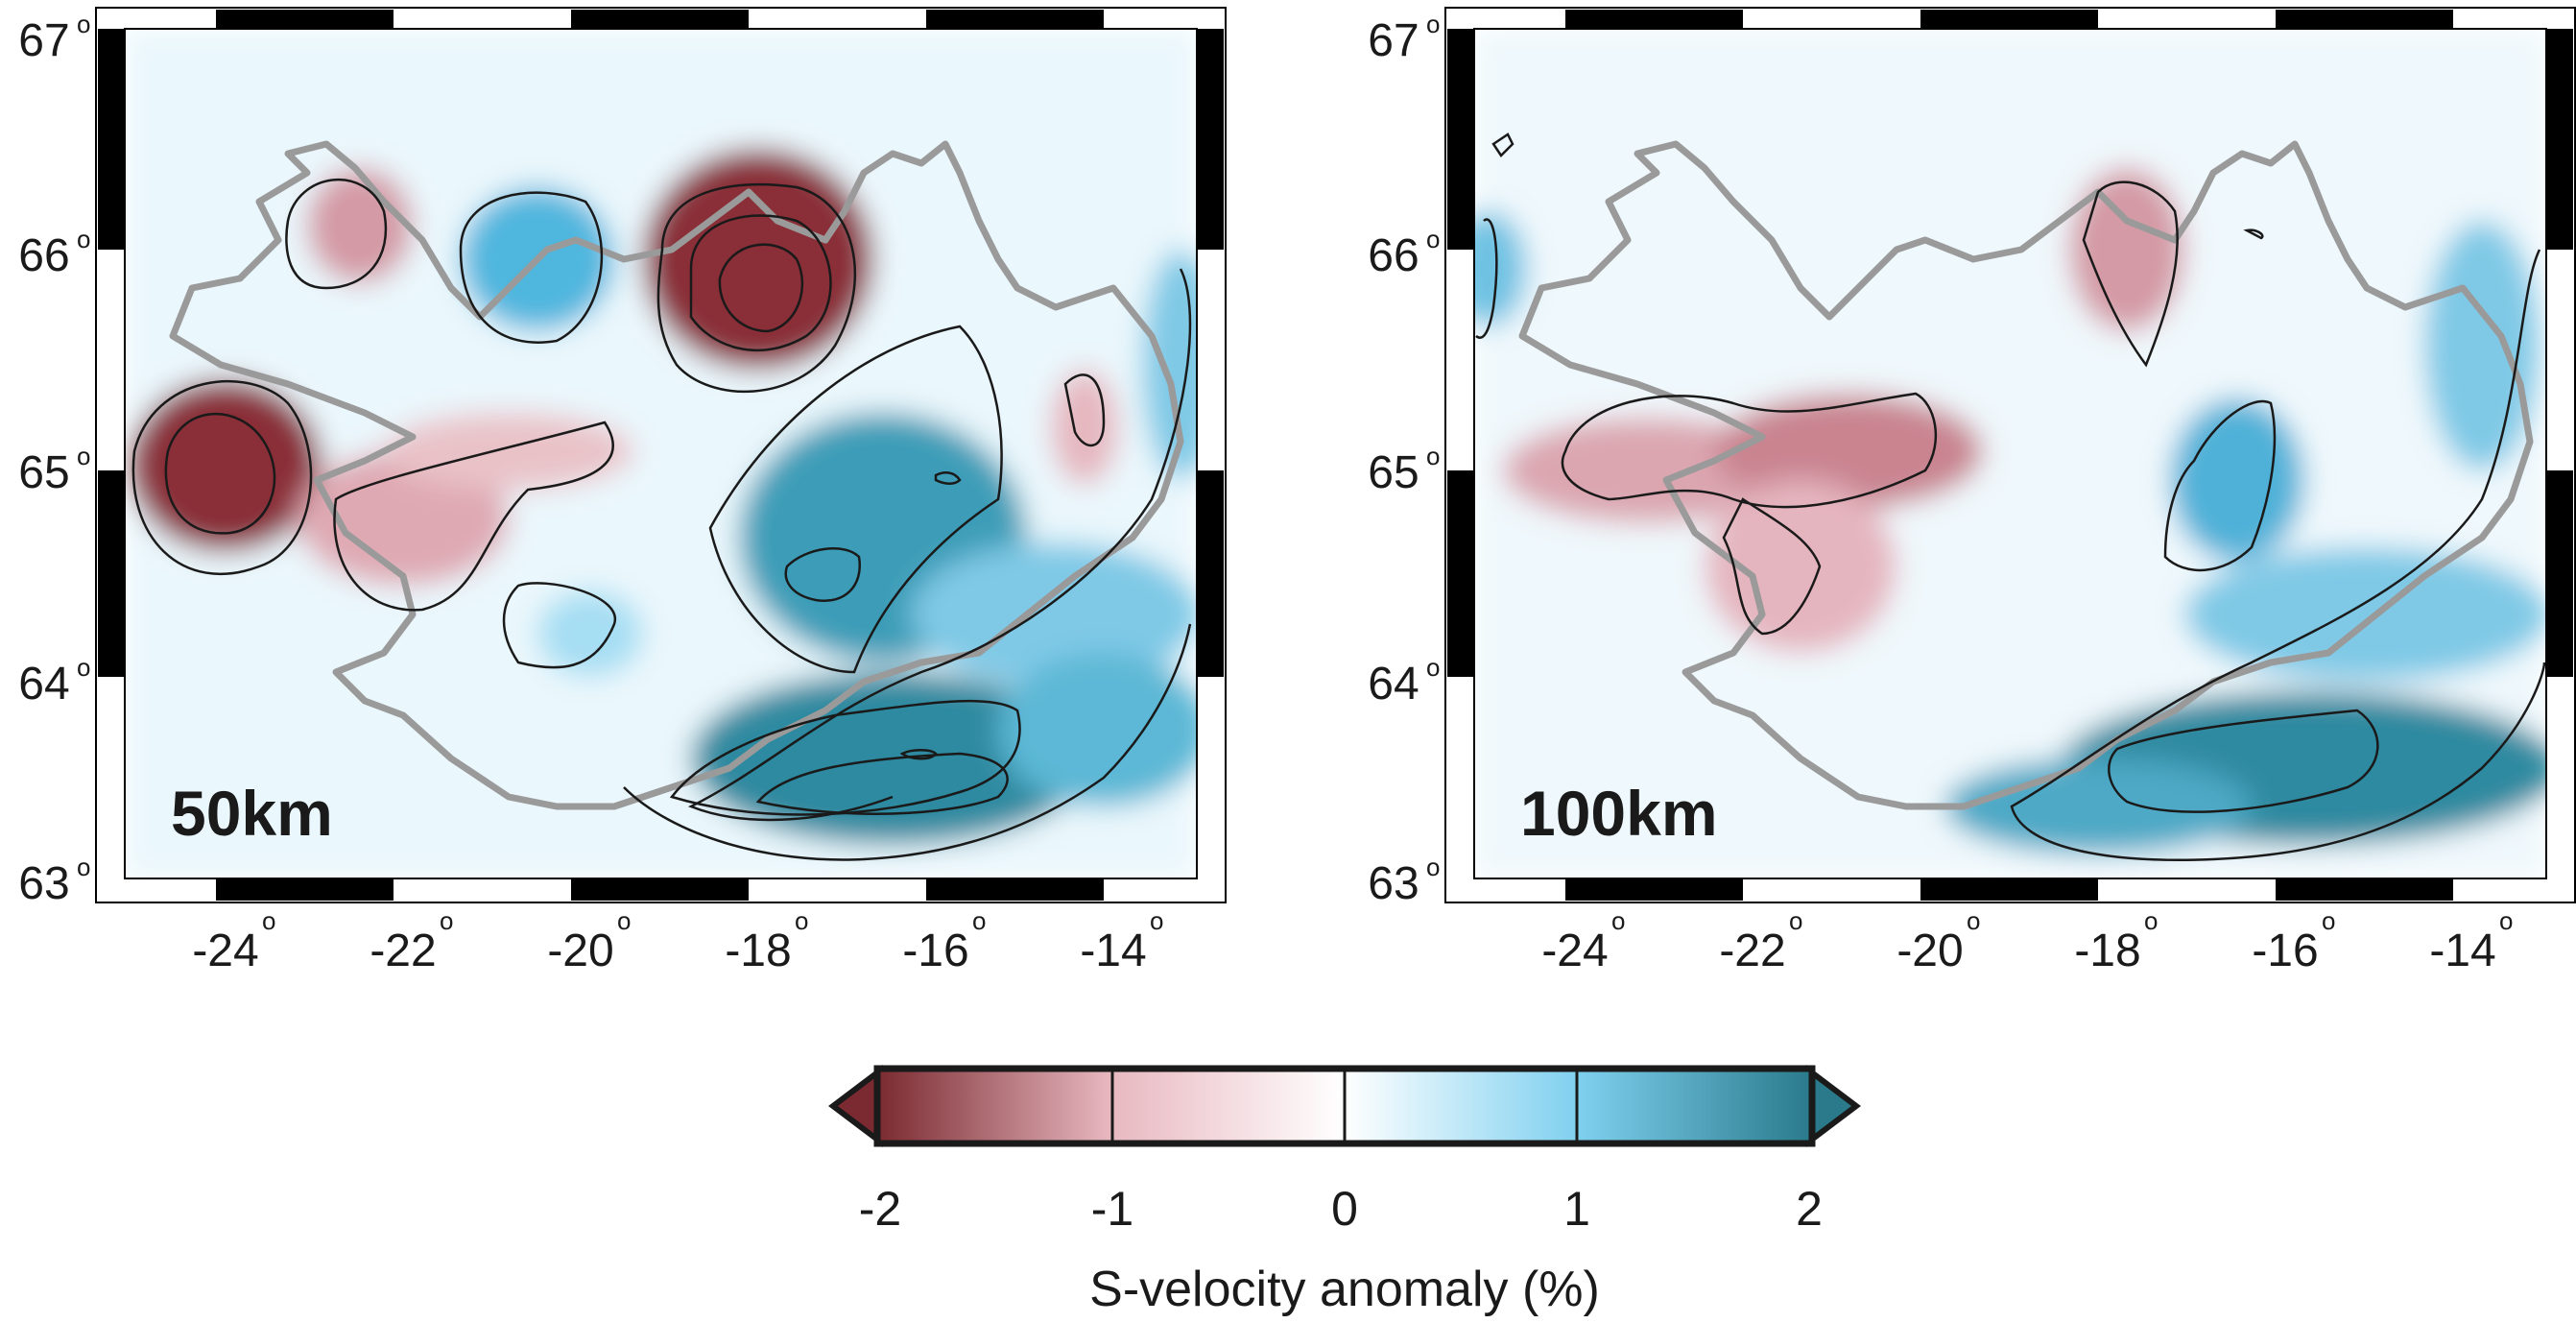  What do you see at coordinates (855, 1106) in the screenshot?
I see `colorbar-low-triangle` at bounding box center [855, 1106].